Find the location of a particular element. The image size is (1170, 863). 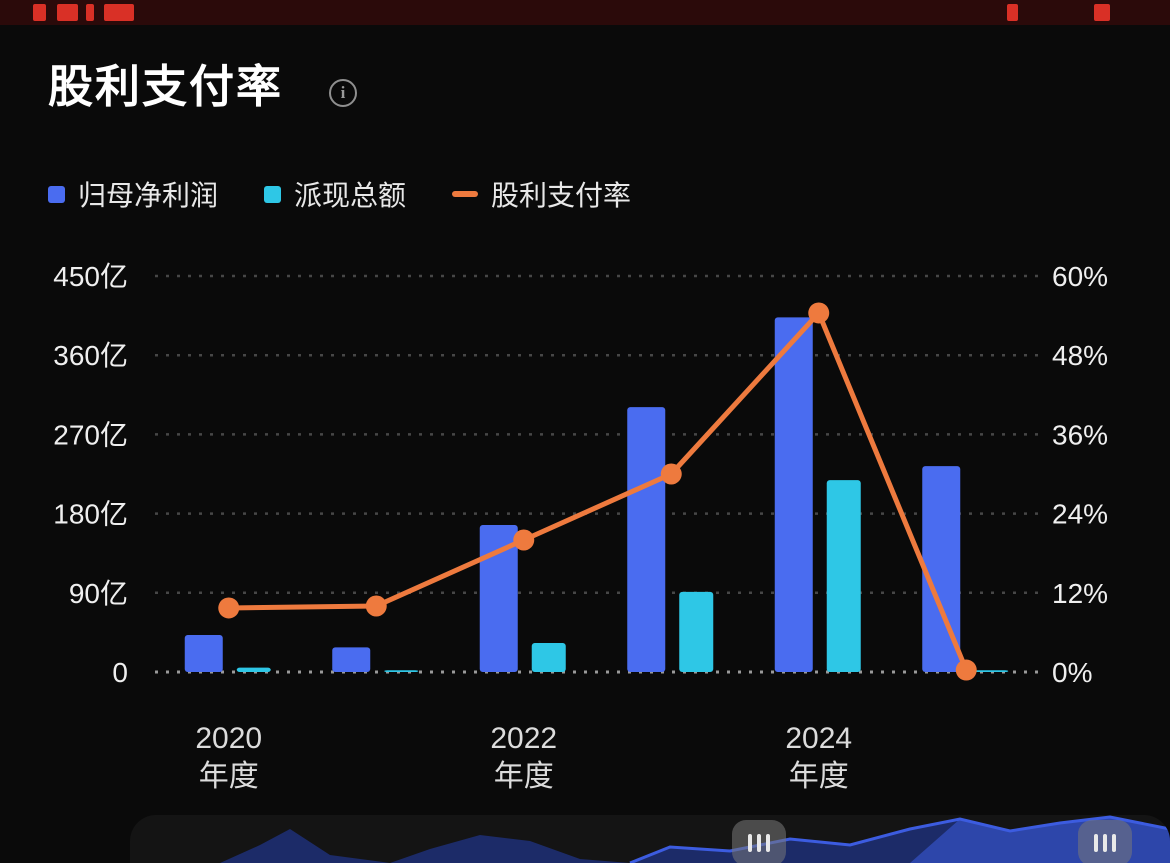

bar-派现总额-2023年度 is located at coordinates (696, 631).